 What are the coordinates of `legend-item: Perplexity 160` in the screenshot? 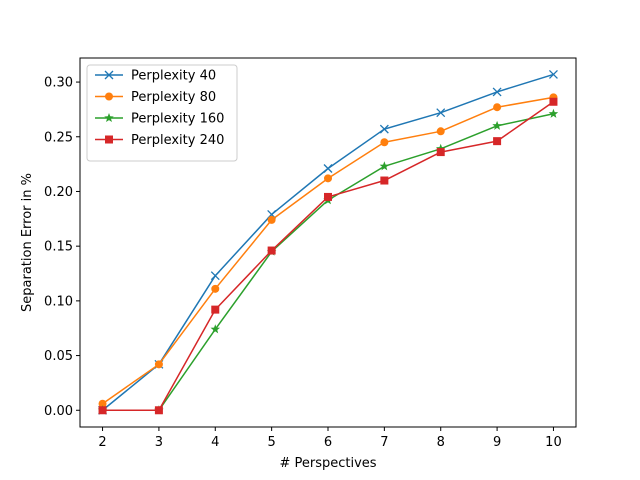 It's located at (159, 119).